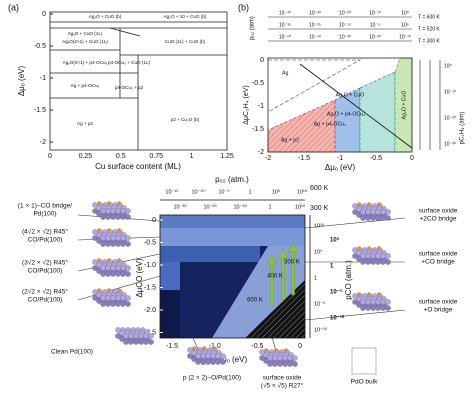 The height and width of the screenshot is (402, 474). I want to click on y-tick-label: -1.0, so click(150, 265).